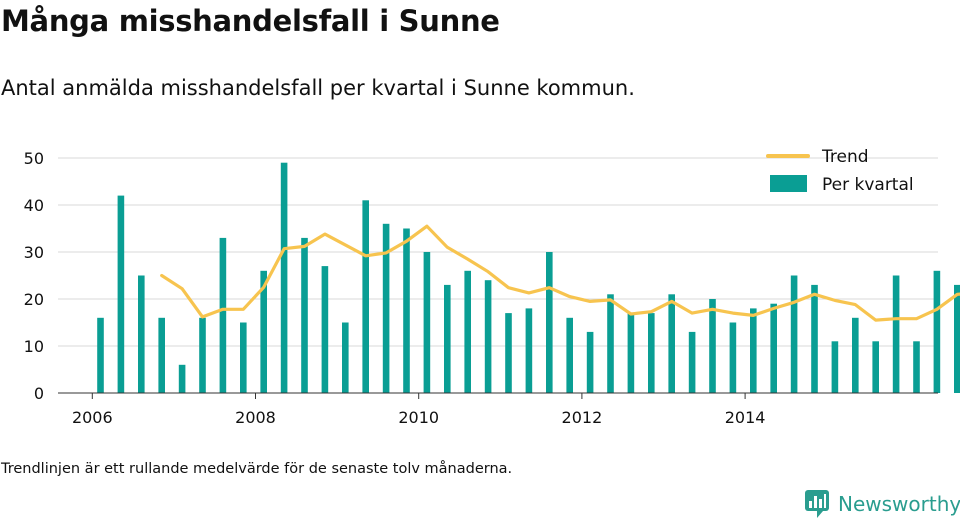 The width and height of the screenshot is (960, 520). Describe the element at coordinates (250, 21) in the screenshot. I see `chart-title: Många misshandelsfall i Sunne` at that location.